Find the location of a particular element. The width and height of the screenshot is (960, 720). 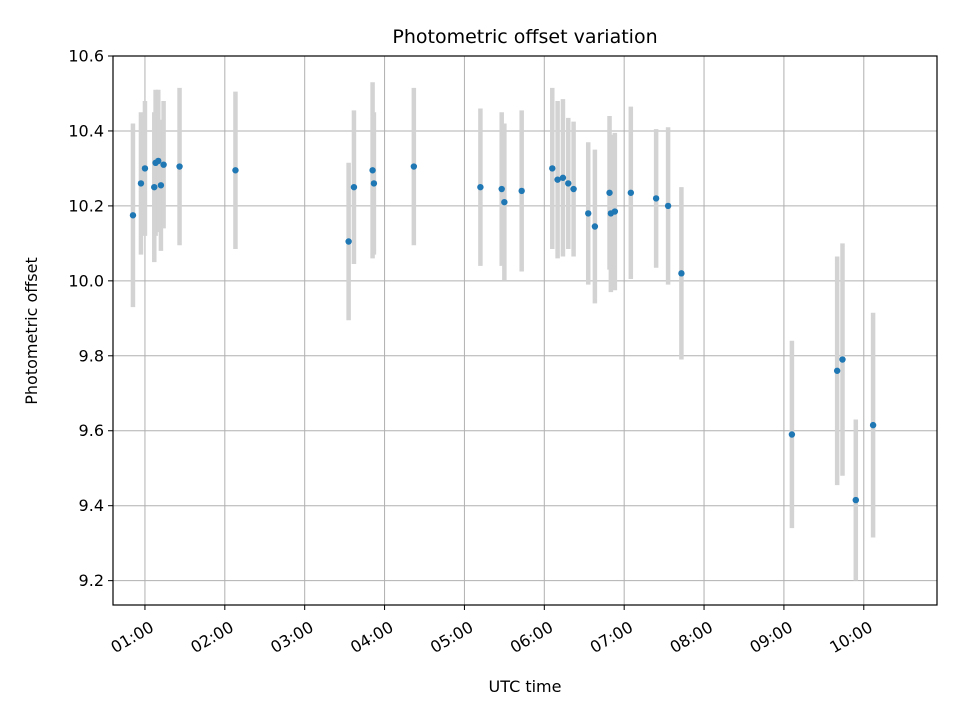

y-tick-label: 9.4 is located at coordinates (91, 505).